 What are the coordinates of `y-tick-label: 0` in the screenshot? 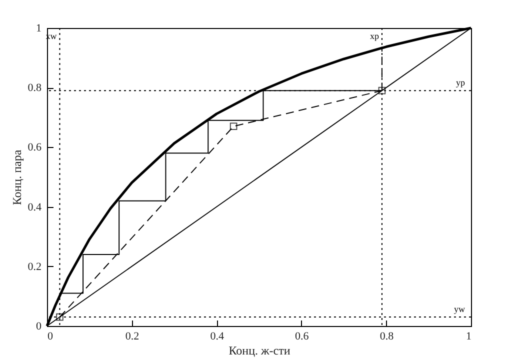 It's located at (39, 326).